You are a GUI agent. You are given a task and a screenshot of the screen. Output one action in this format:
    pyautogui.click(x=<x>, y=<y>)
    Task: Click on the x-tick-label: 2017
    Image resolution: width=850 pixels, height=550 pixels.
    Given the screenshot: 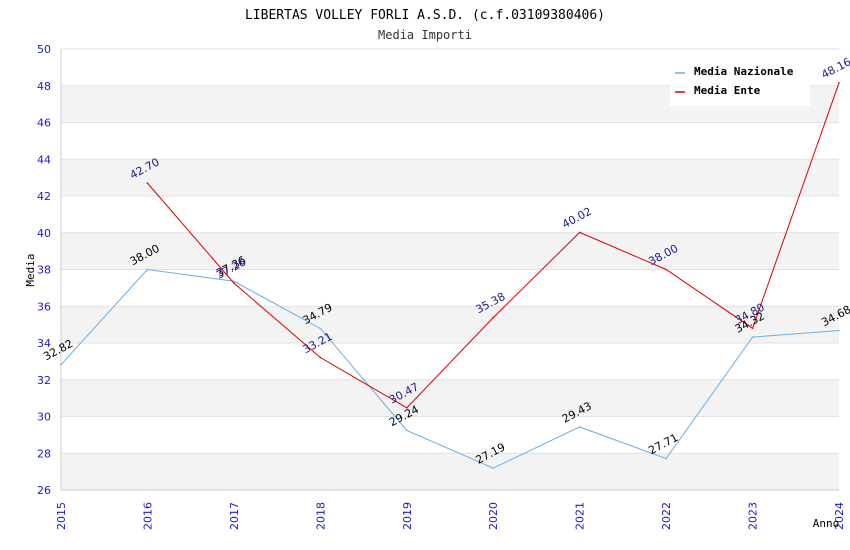 What is the action you would take?
    pyautogui.click(x=234, y=516)
    